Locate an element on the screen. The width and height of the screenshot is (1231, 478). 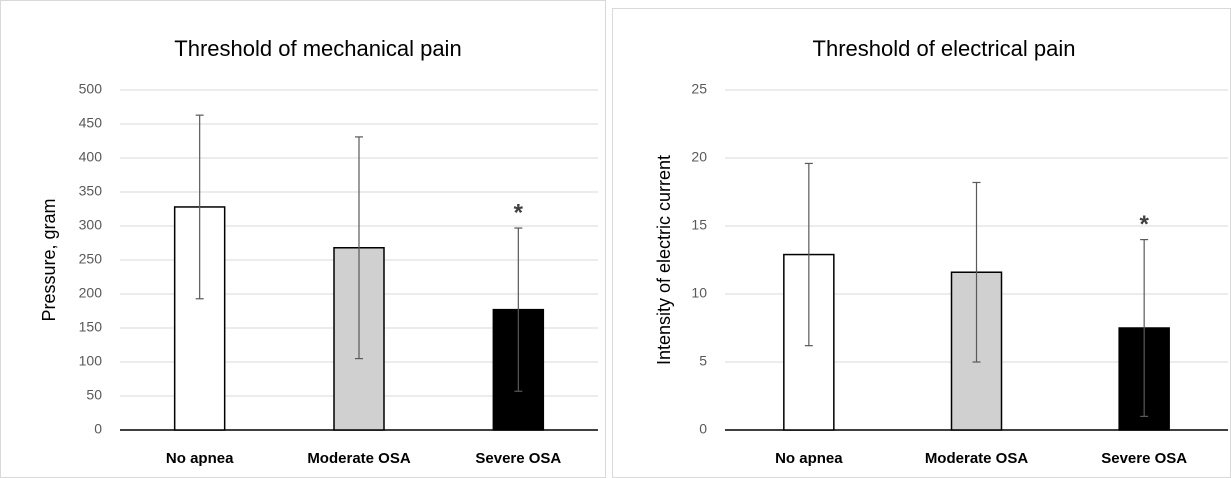
y-tick-label: 400 is located at coordinates (91, 157).